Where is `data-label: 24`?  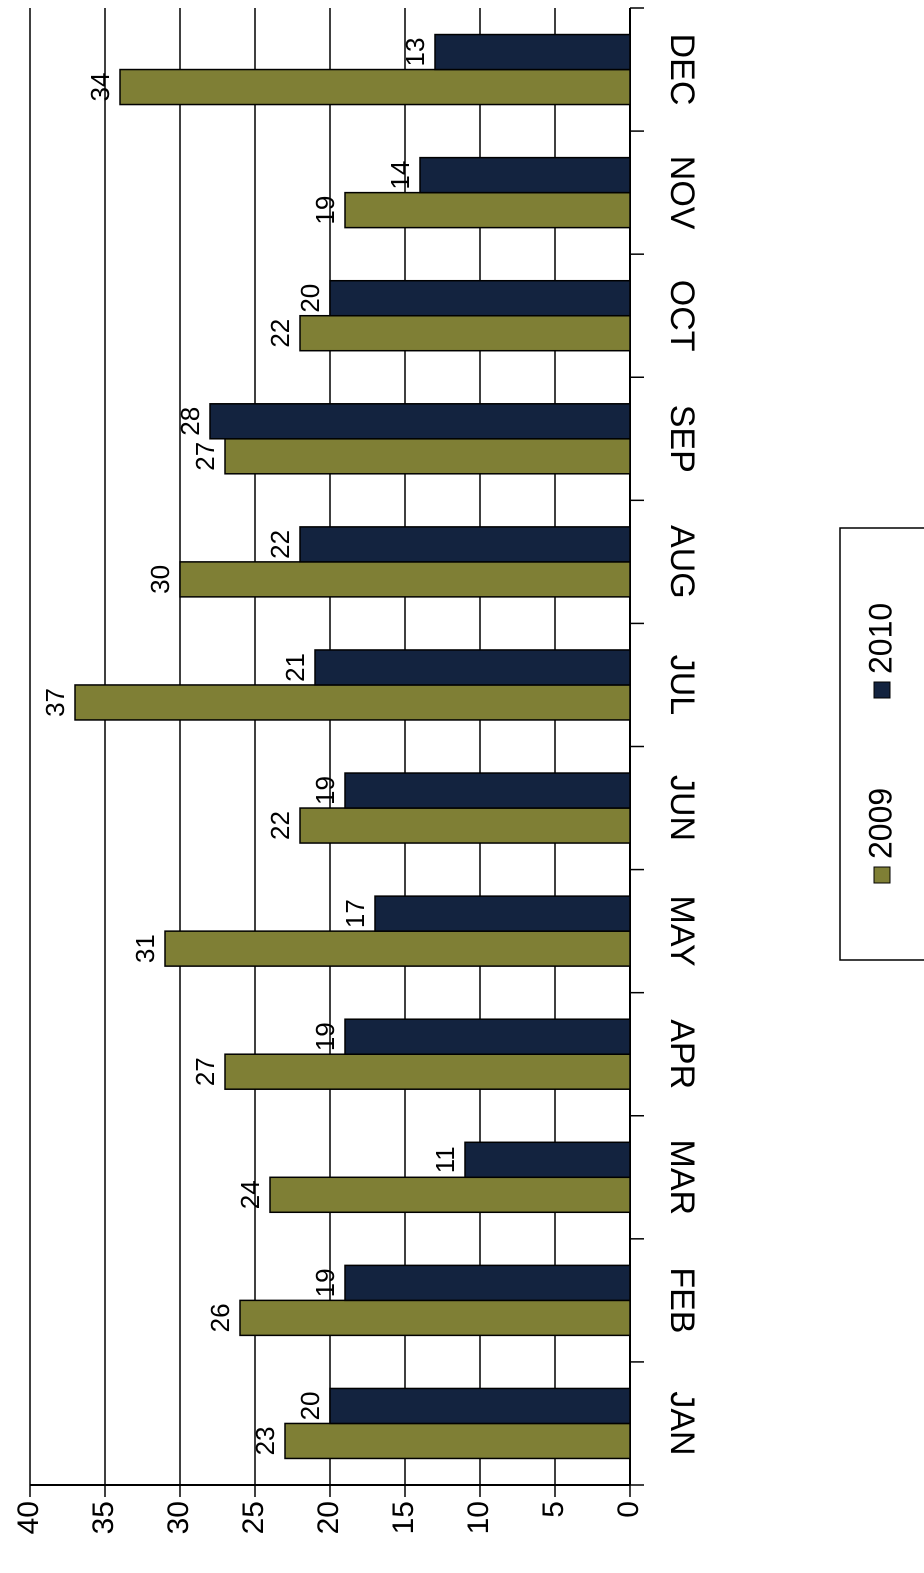 data-label: 24 is located at coordinates (250, 1194).